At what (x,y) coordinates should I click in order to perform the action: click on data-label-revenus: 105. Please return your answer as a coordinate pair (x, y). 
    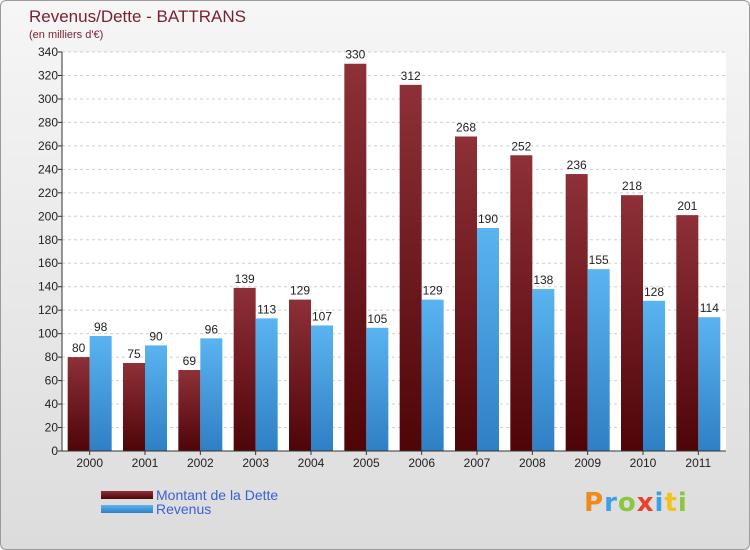
    Looking at the image, I should click on (377, 319).